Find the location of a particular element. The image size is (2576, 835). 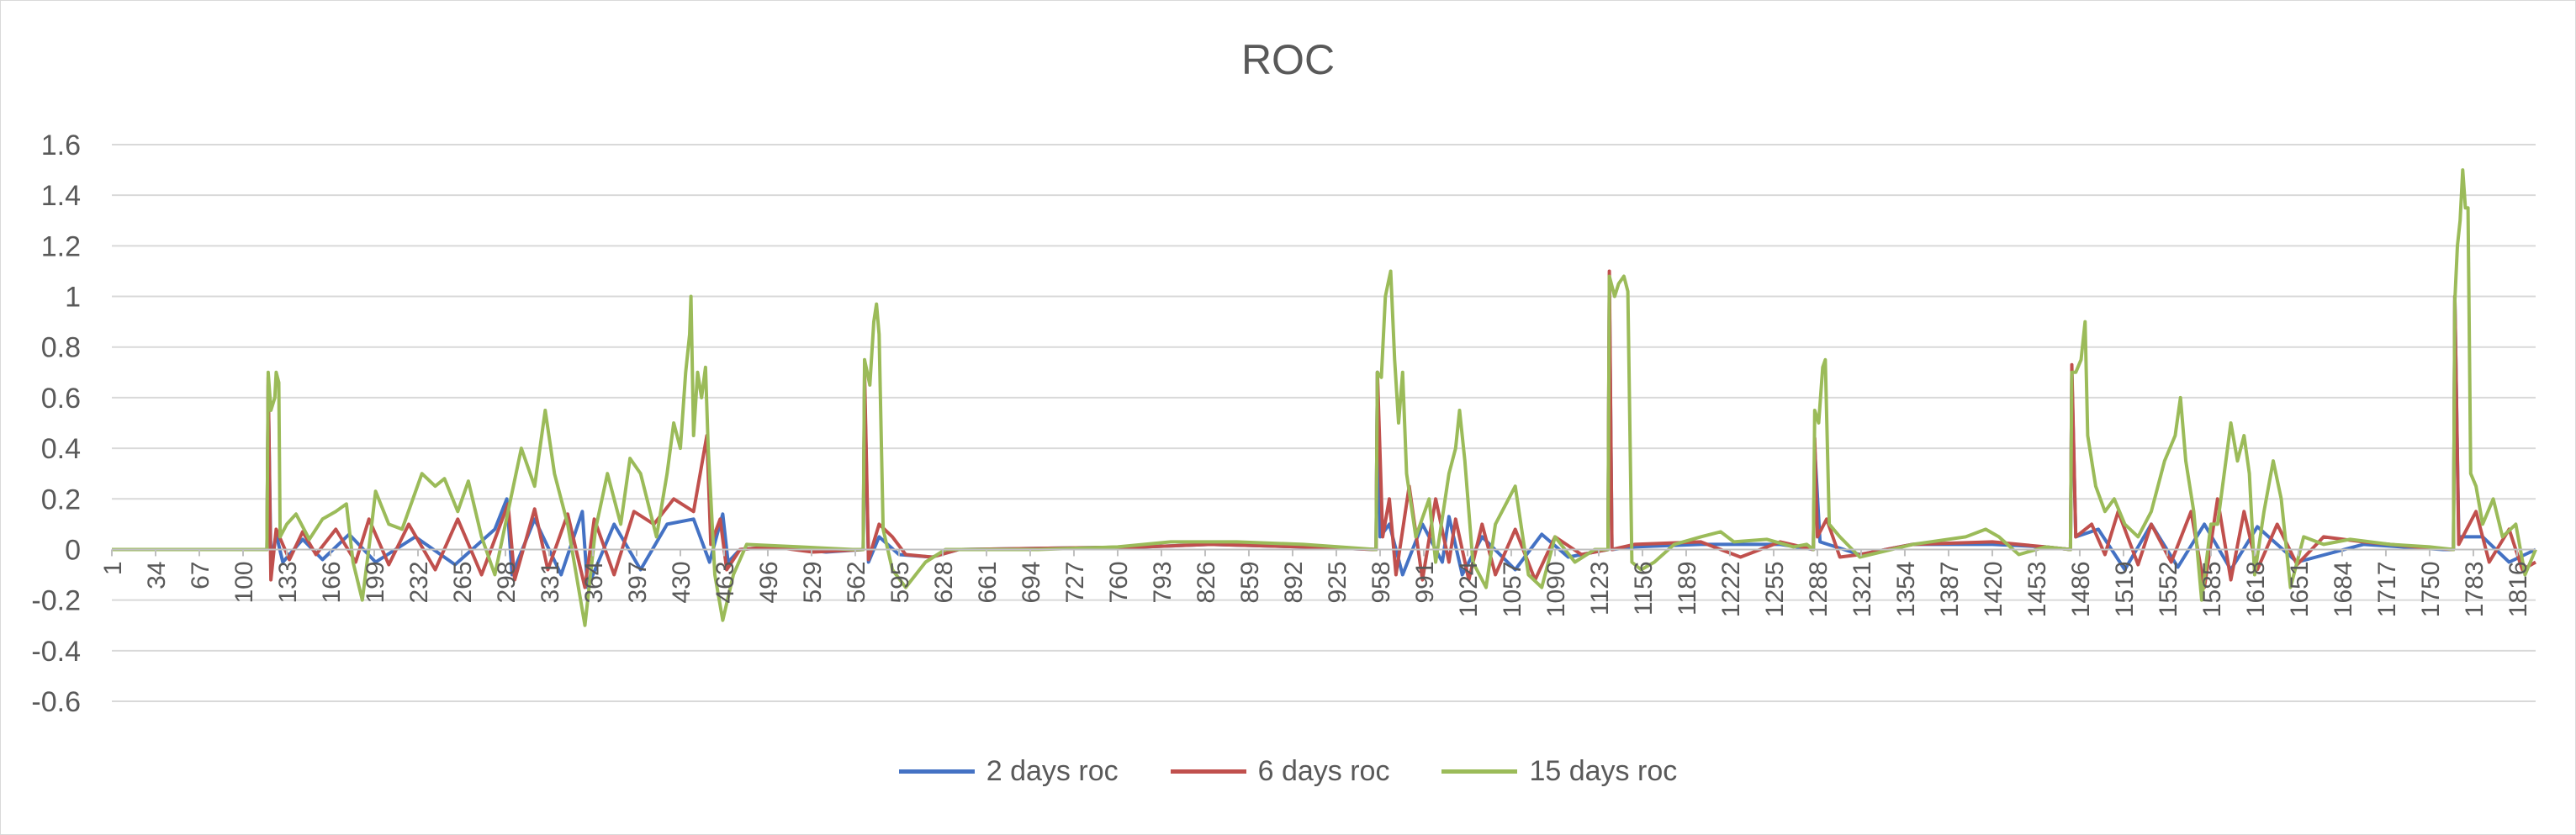

y-tick-label: 1 is located at coordinates (73, 298).